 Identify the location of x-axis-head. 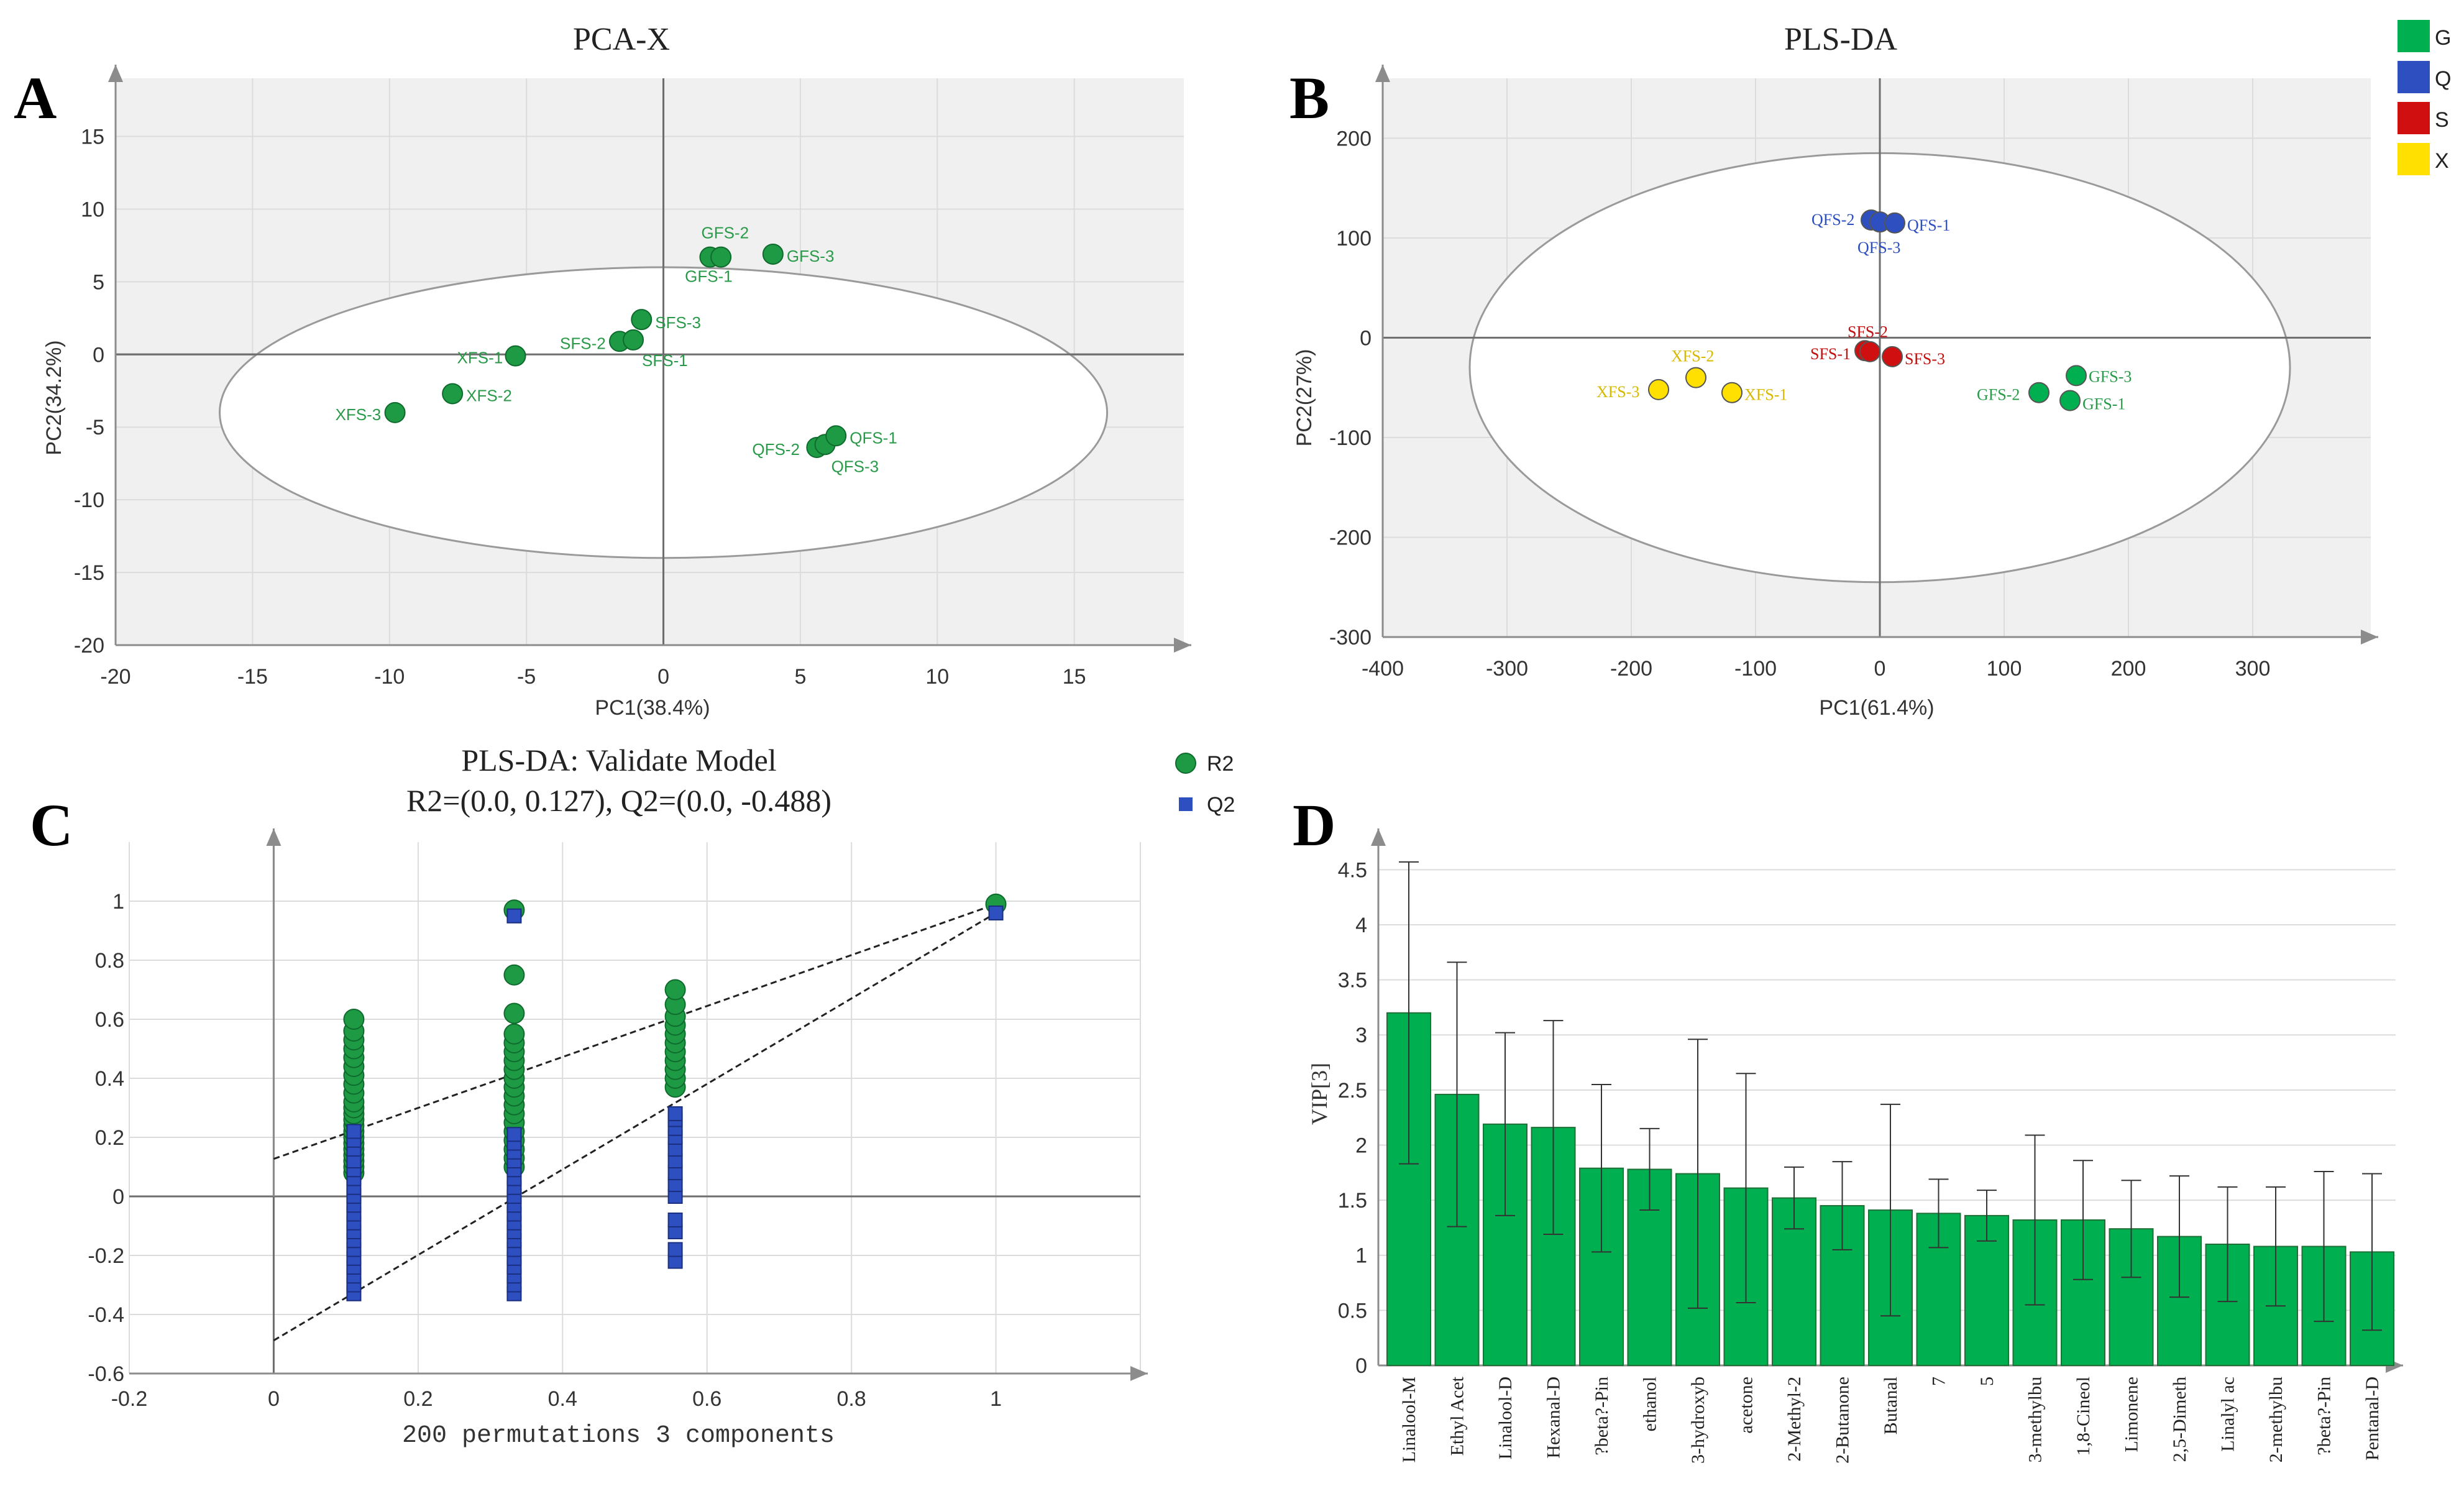
(1182, 645).